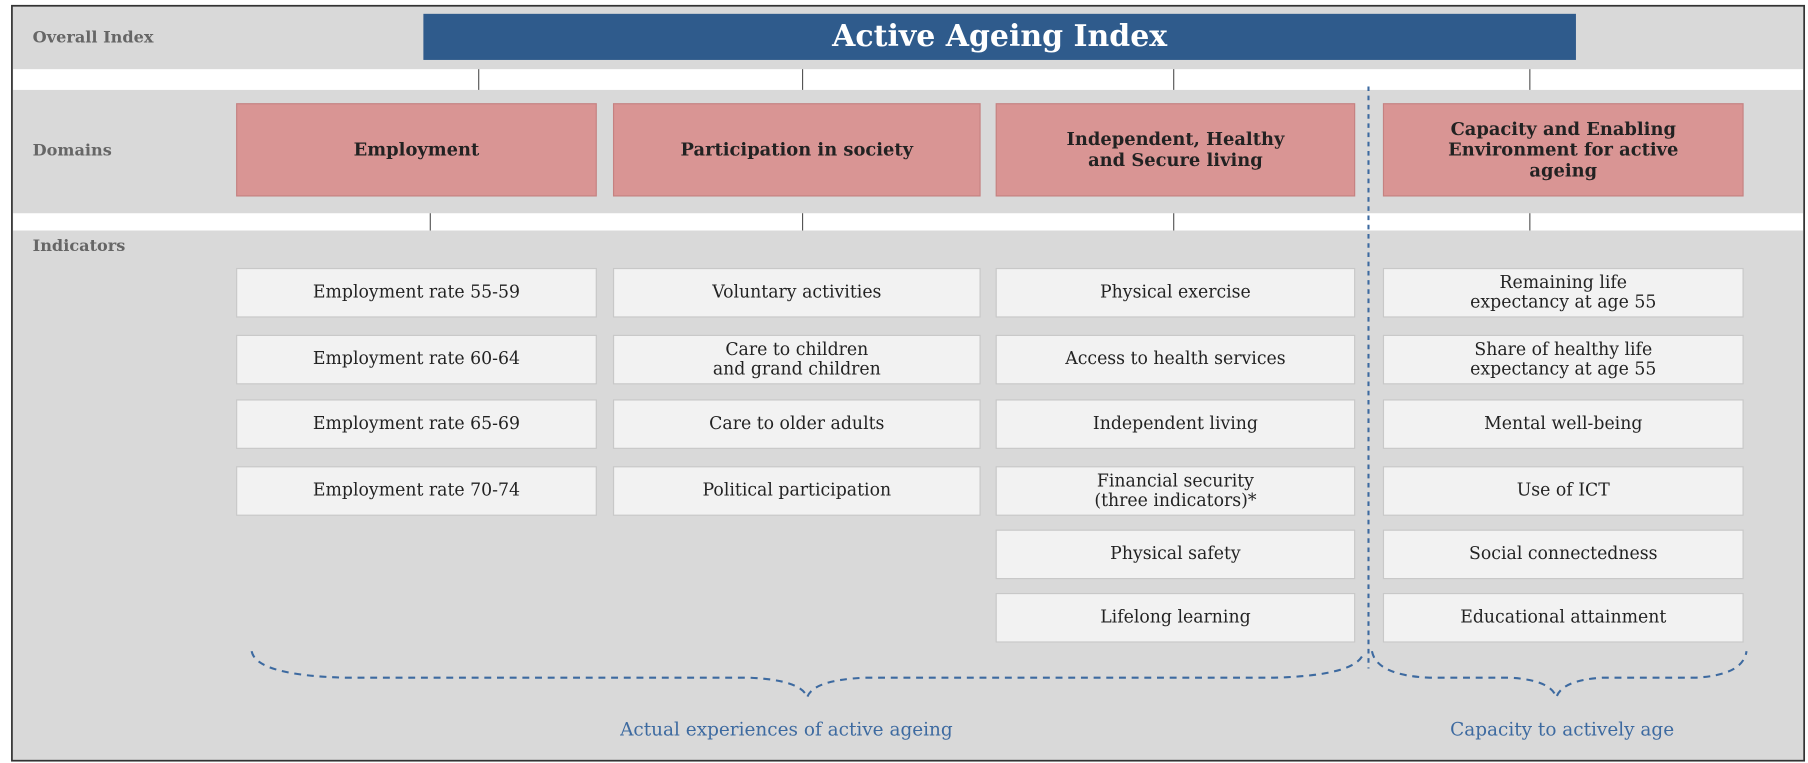  Describe the element at coordinates (72, 149) in the screenshot. I see `row-label: Domains` at that location.